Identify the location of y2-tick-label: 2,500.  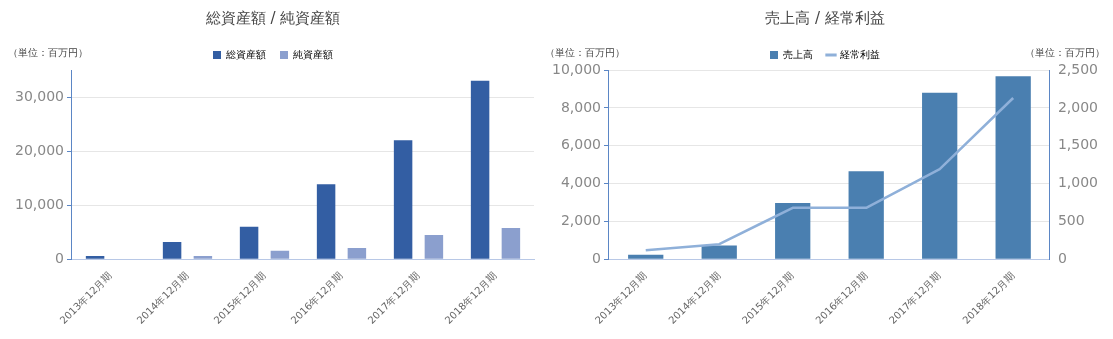
(1078, 68).